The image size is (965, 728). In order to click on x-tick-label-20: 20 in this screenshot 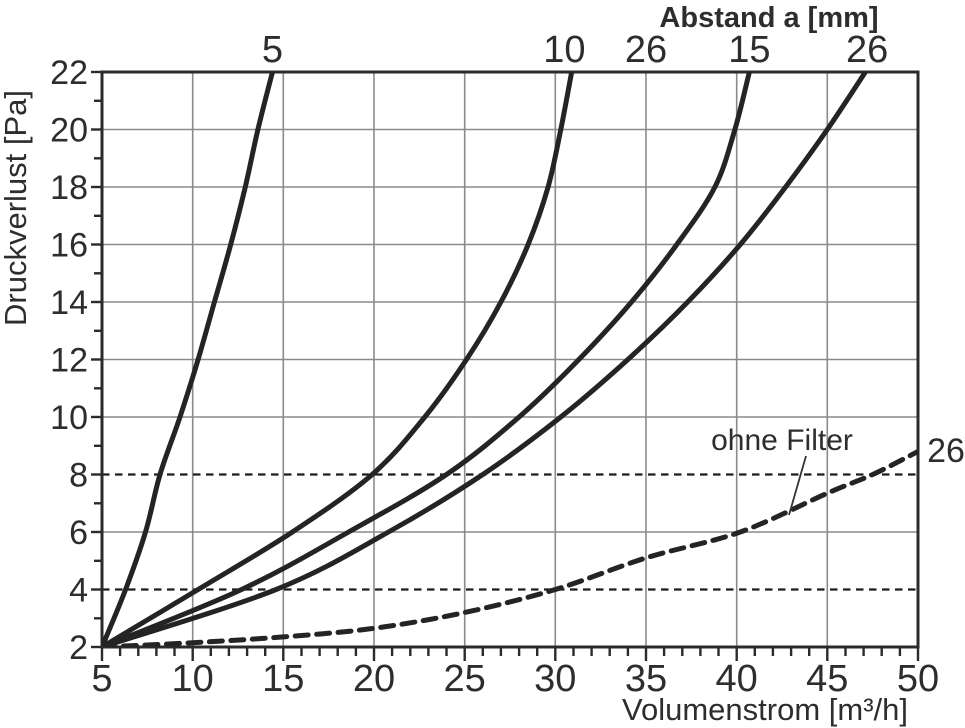, I will do `click(374, 679)`.